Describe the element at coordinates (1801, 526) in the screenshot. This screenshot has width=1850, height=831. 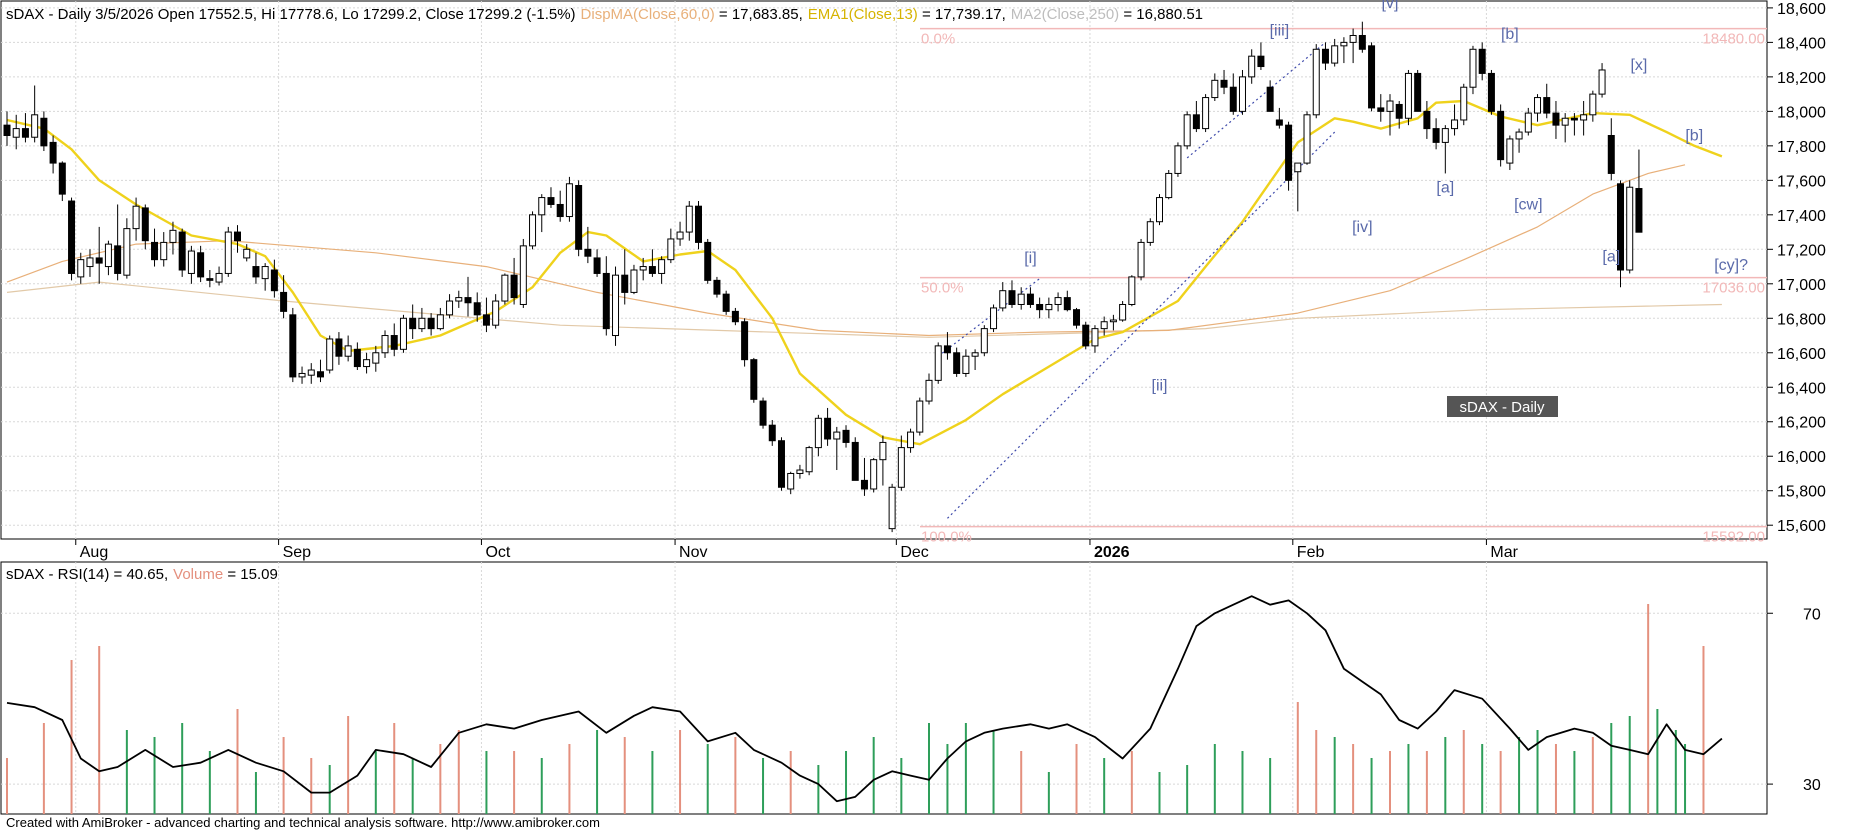
I see `price-tick-label: 15,600` at that location.